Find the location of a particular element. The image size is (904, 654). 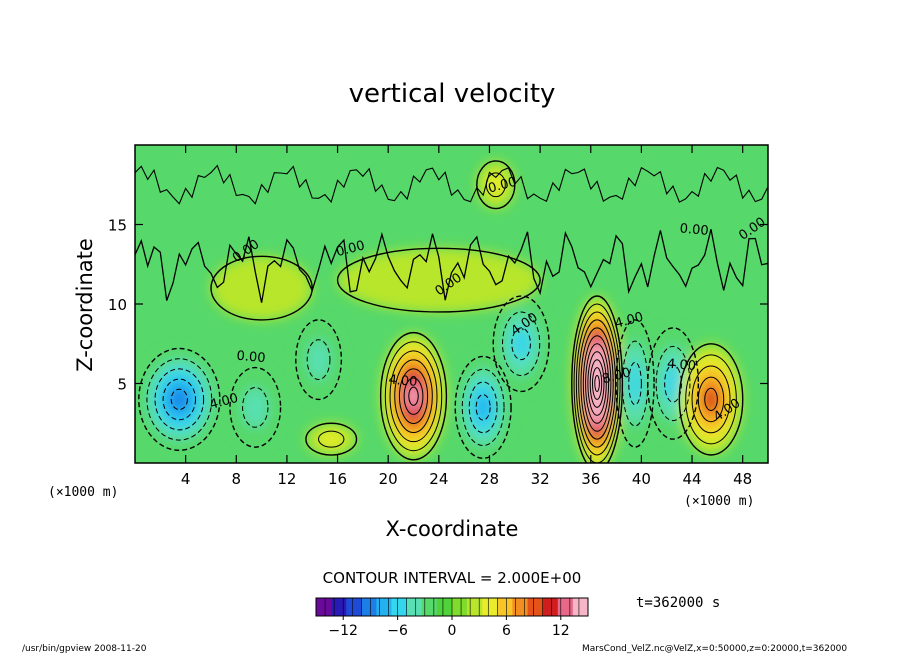

x-axis-label: X-coordinate is located at coordinates (452, 529).